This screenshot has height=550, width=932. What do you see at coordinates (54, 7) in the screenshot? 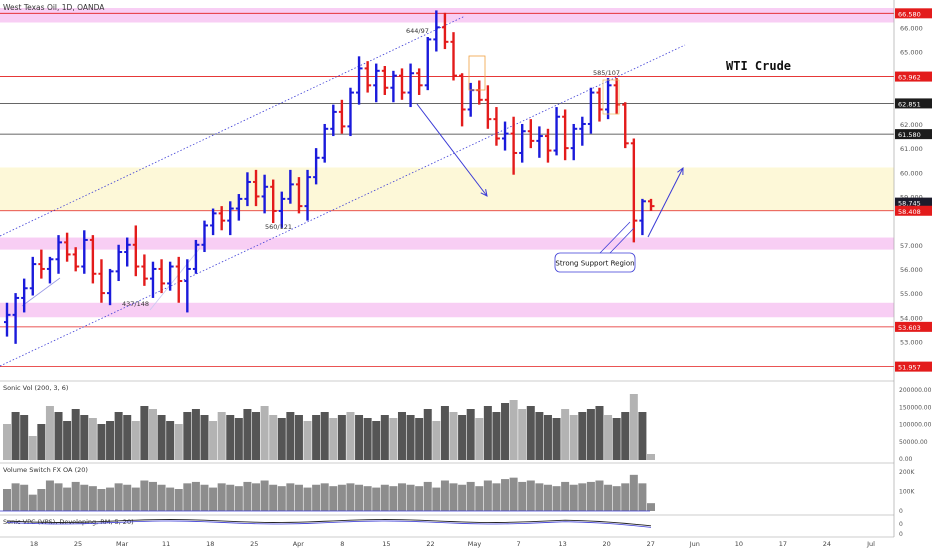
I see `chart-header-title: West Texas Oil, 1D, OANDA` at bounding box center [54, 7].